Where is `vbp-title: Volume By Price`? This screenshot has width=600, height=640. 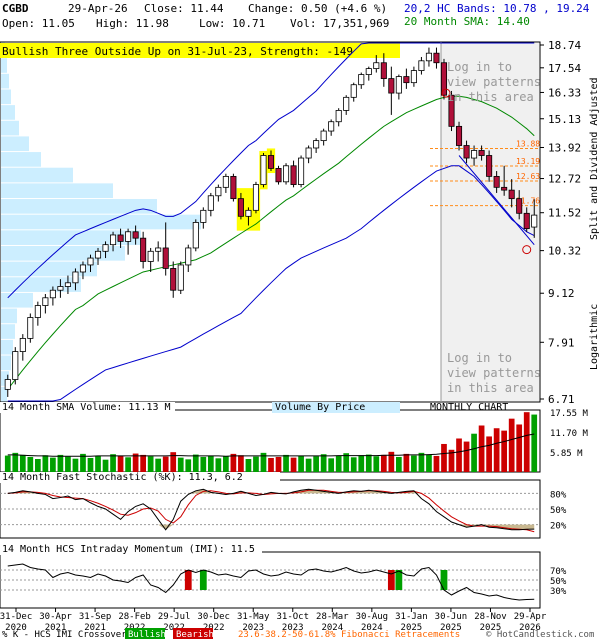
vbp-title: Volume By Price is located at coordinates (320, 407).